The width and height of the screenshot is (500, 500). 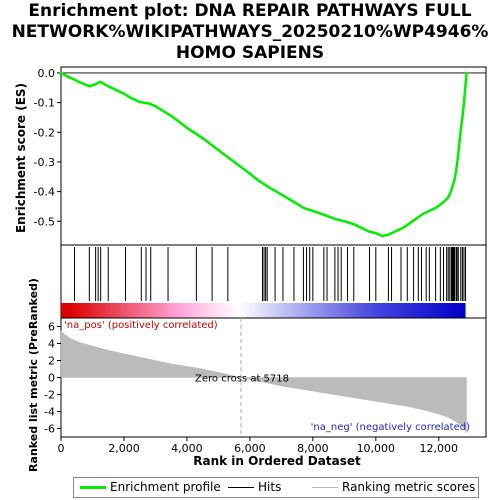 What do you see at coordinates (250, 448) in the screenshot?
I see `x-tick-label: 6,000` at bounding box center [250, 448].